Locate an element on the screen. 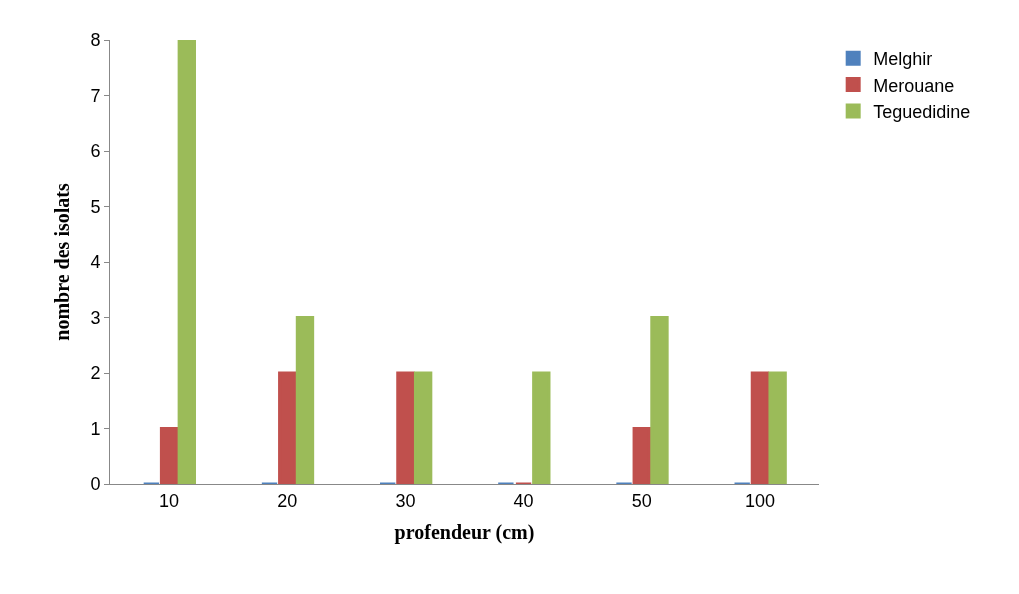 The width and height of the screenshot is (1019, 594). y-tick-label: 6 is located at coordinates (95, 151).